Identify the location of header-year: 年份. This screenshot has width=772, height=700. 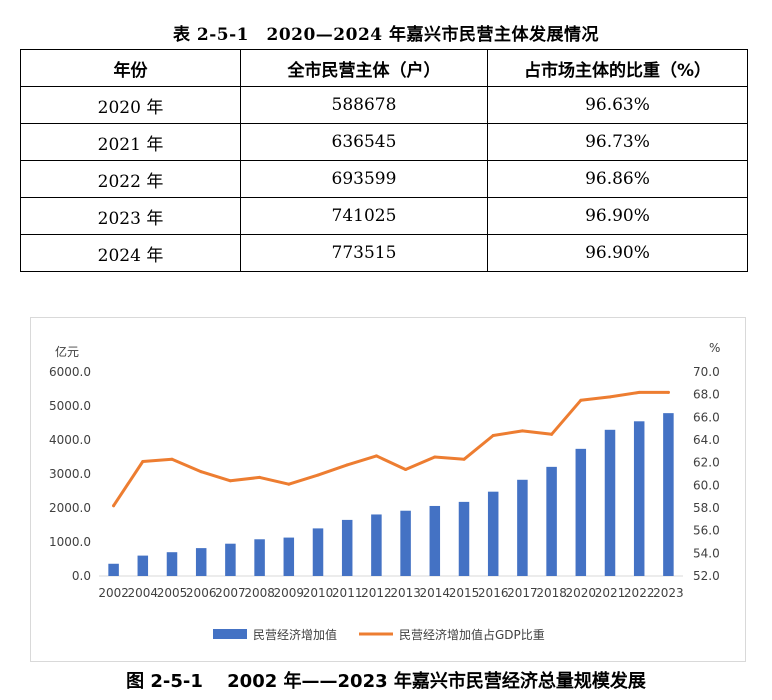
(130, 68).